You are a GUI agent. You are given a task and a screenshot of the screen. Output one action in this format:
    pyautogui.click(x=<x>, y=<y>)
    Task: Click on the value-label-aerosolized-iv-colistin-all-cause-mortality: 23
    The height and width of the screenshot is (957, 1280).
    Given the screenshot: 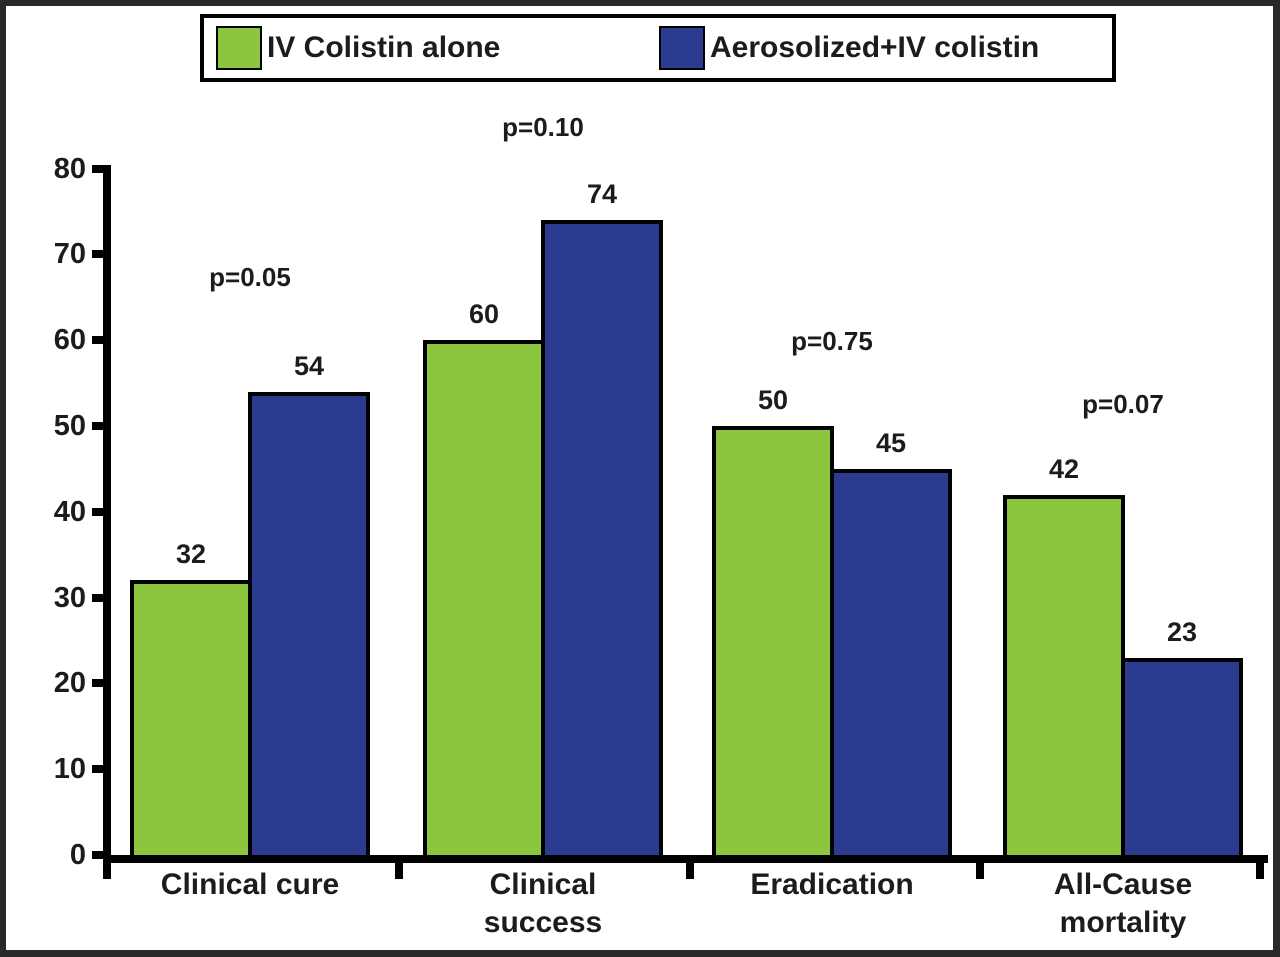 What is the action you would take?
    pyautogui.click(x=1182, y=632)
    